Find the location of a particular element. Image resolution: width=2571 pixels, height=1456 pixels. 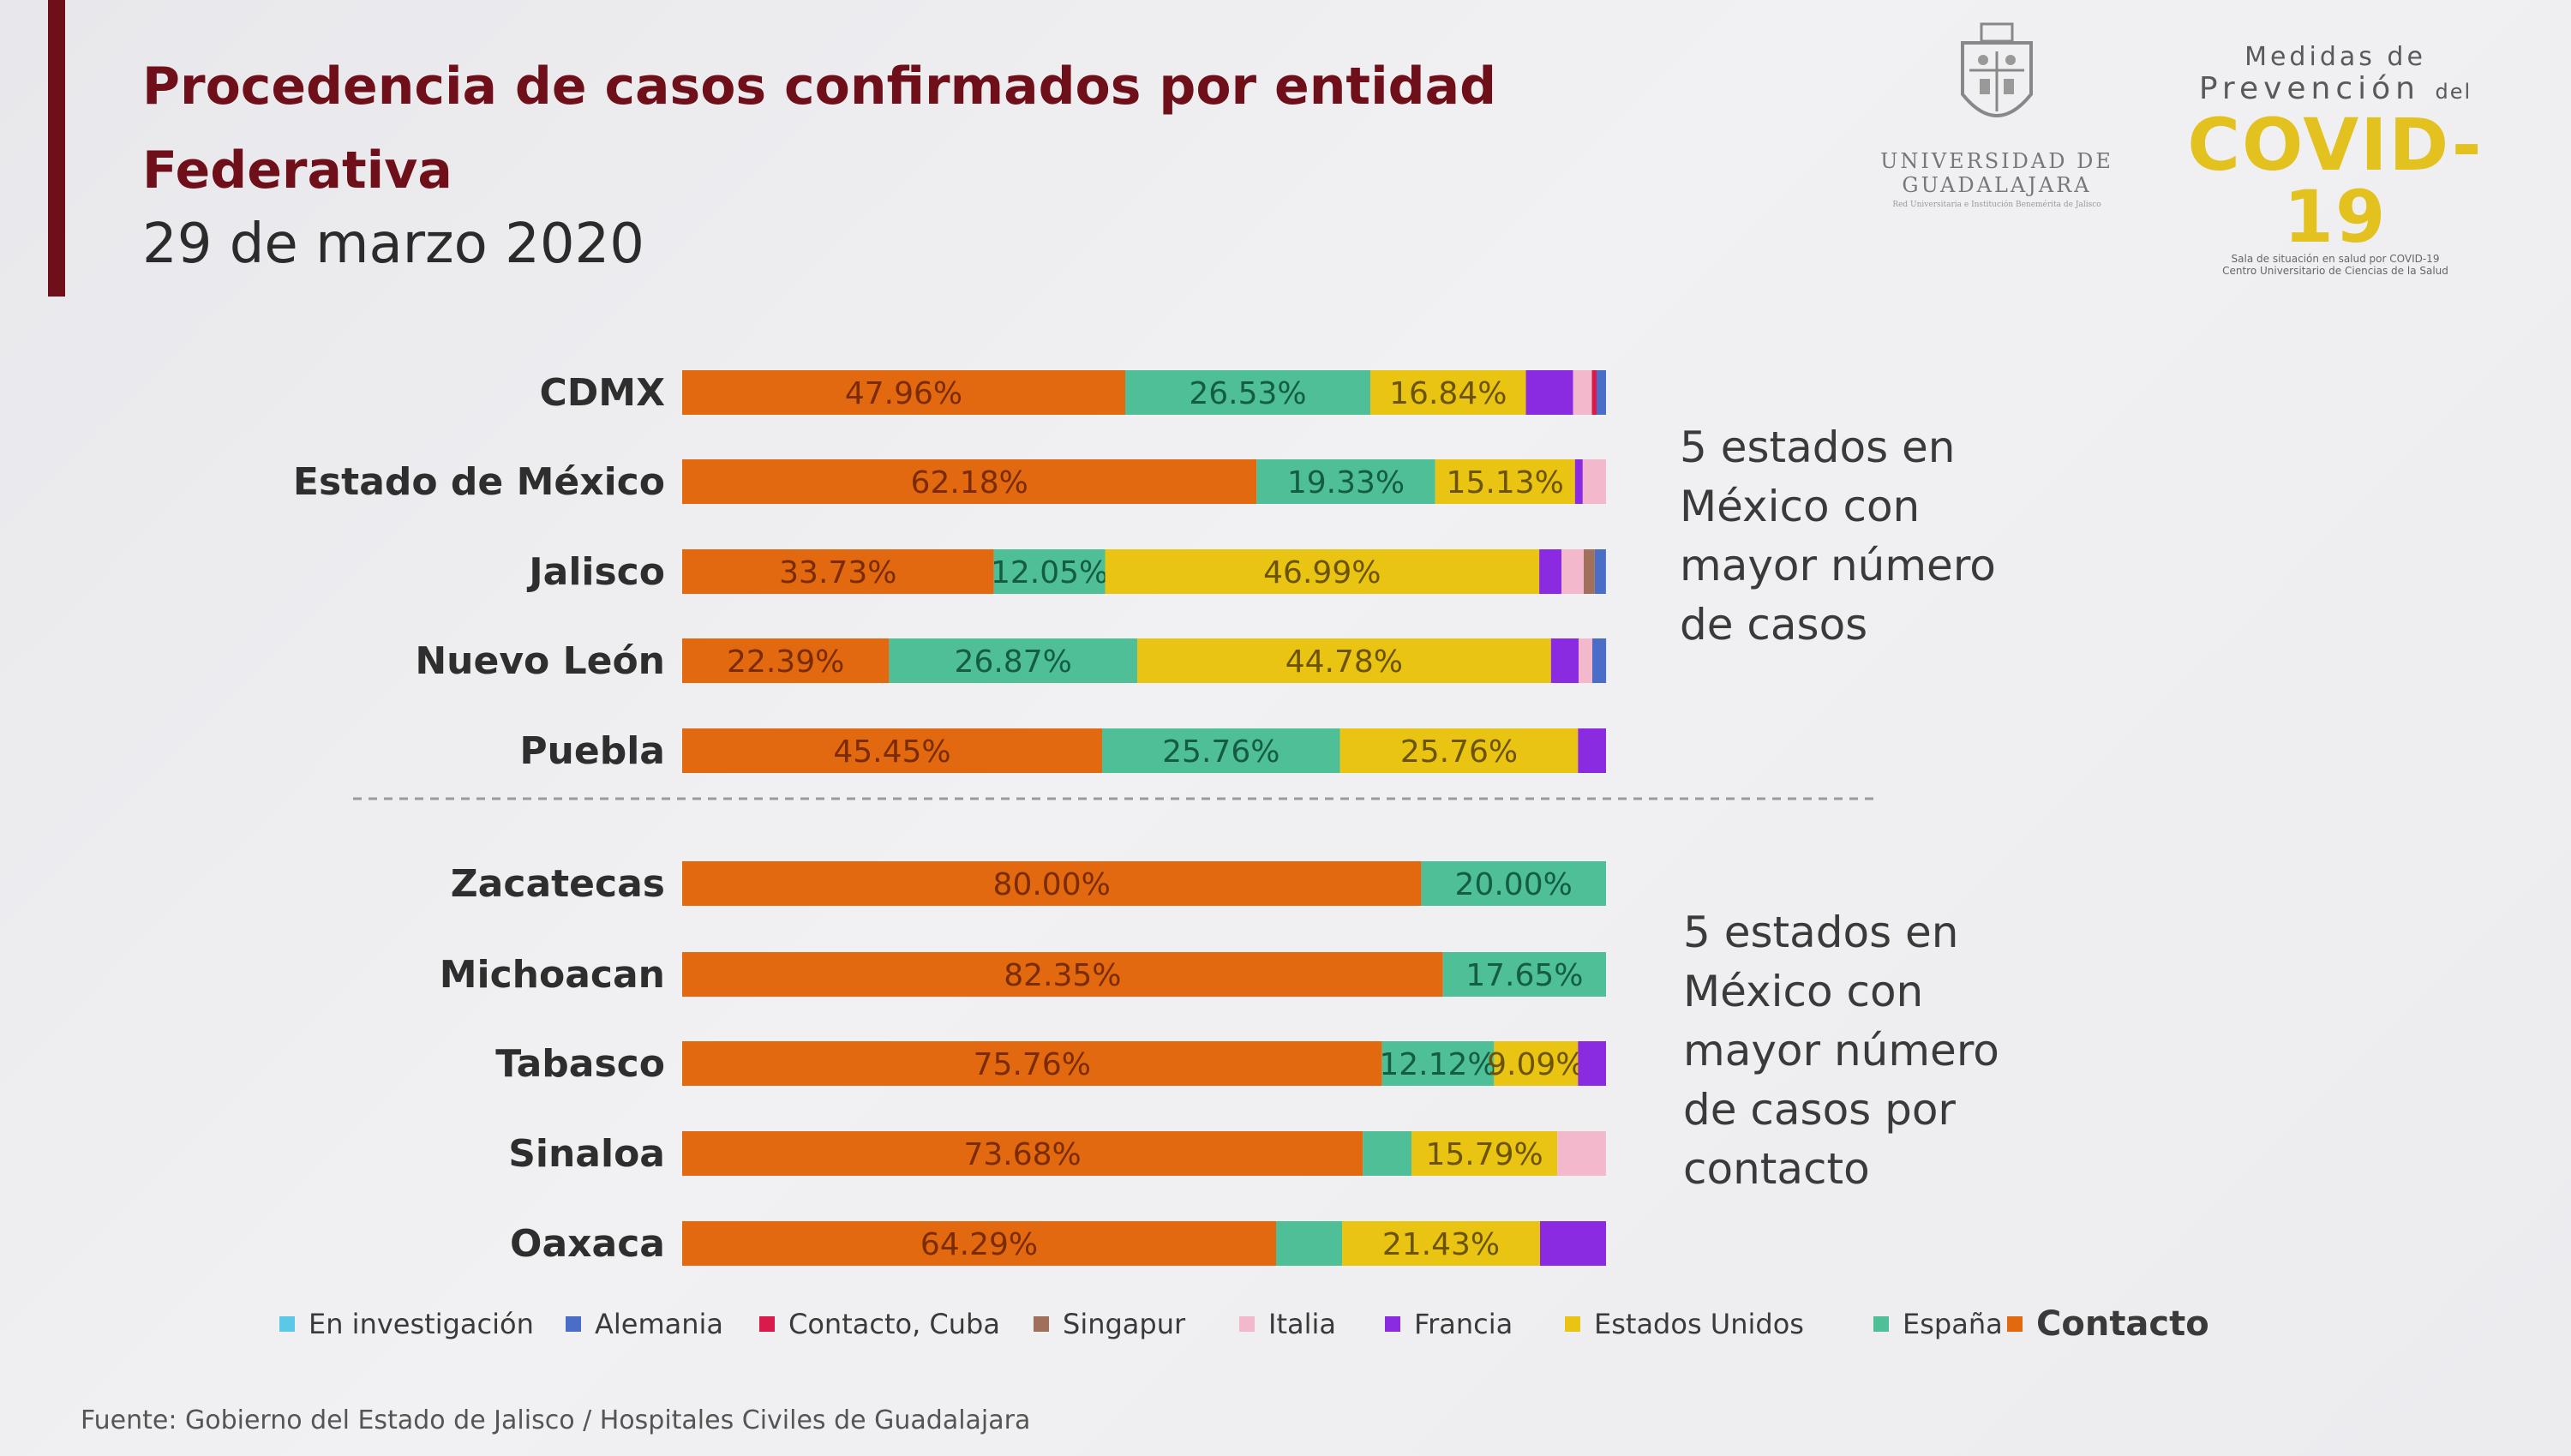

bar-value-label: 62.18% is located at coordinates (969, 483).